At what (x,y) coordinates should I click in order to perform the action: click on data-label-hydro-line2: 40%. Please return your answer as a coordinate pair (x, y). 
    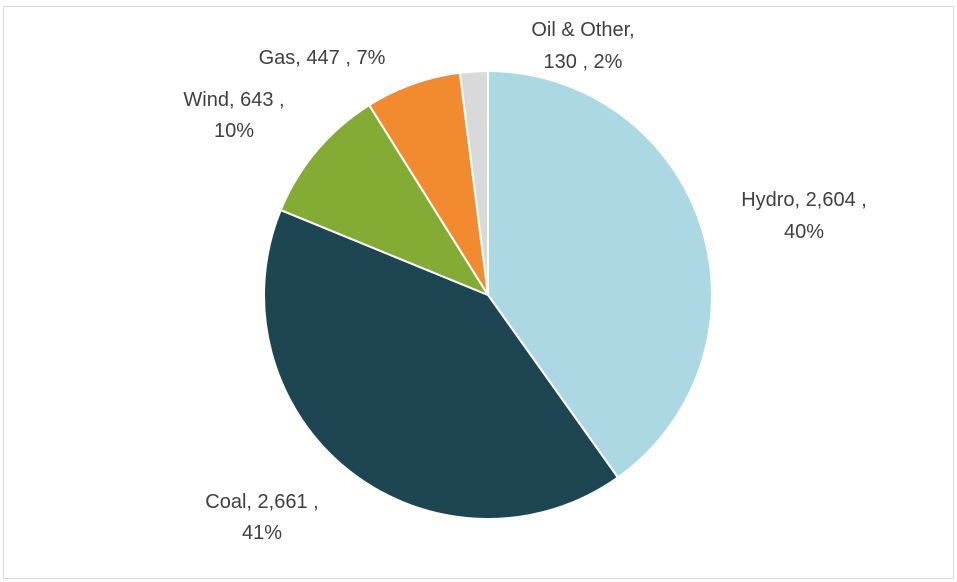
    Looking at the image, I should click on (804, 232).